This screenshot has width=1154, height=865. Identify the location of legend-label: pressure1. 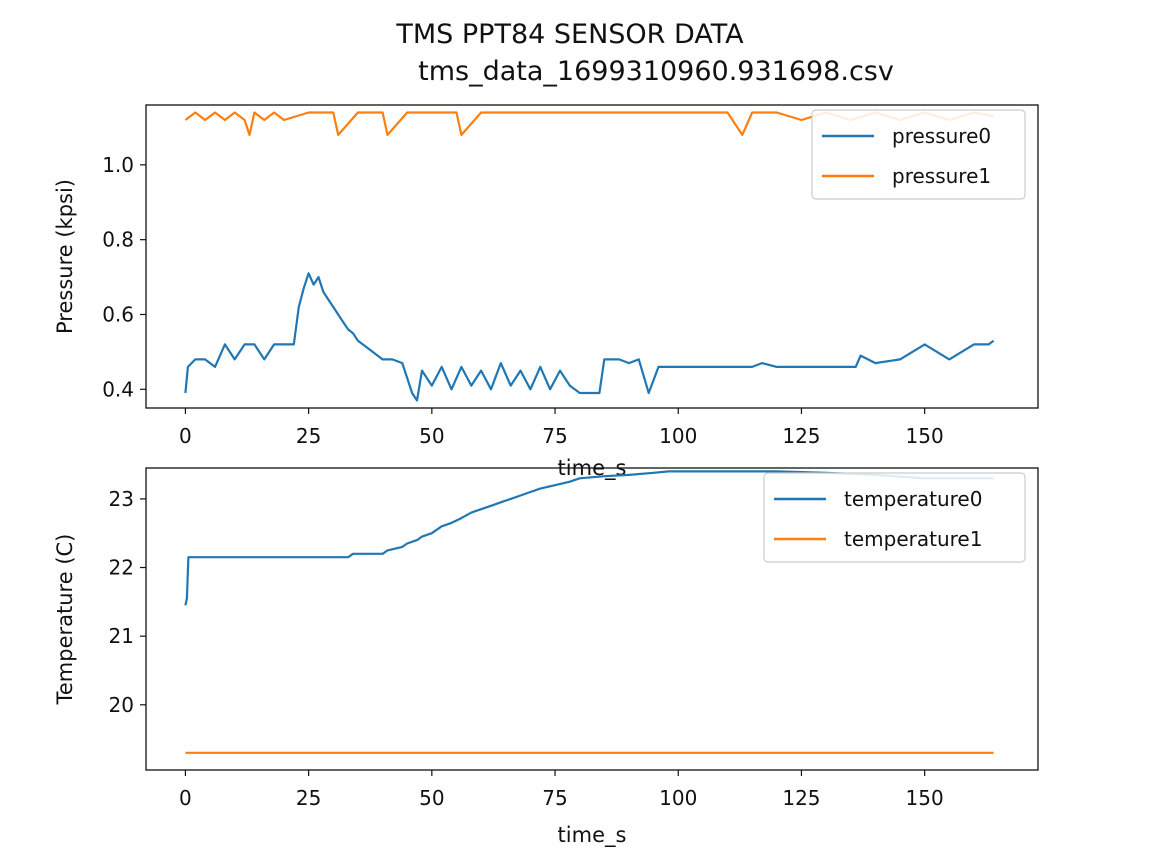
(941, 176).